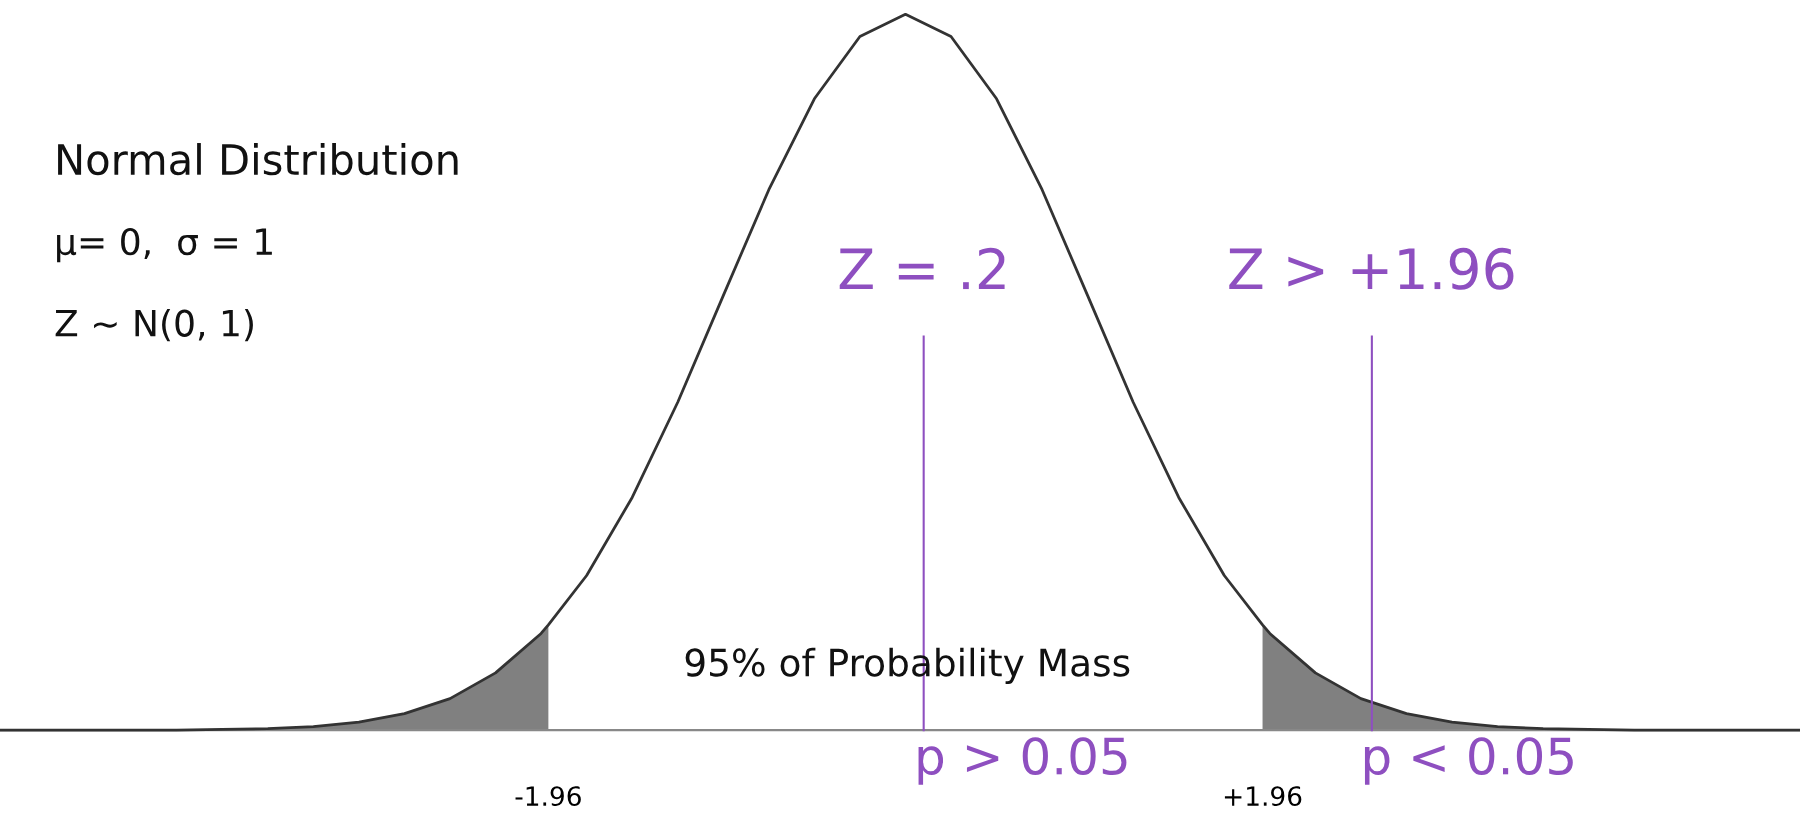  I want to click on text: p < 0.05, so click(1468, 761).